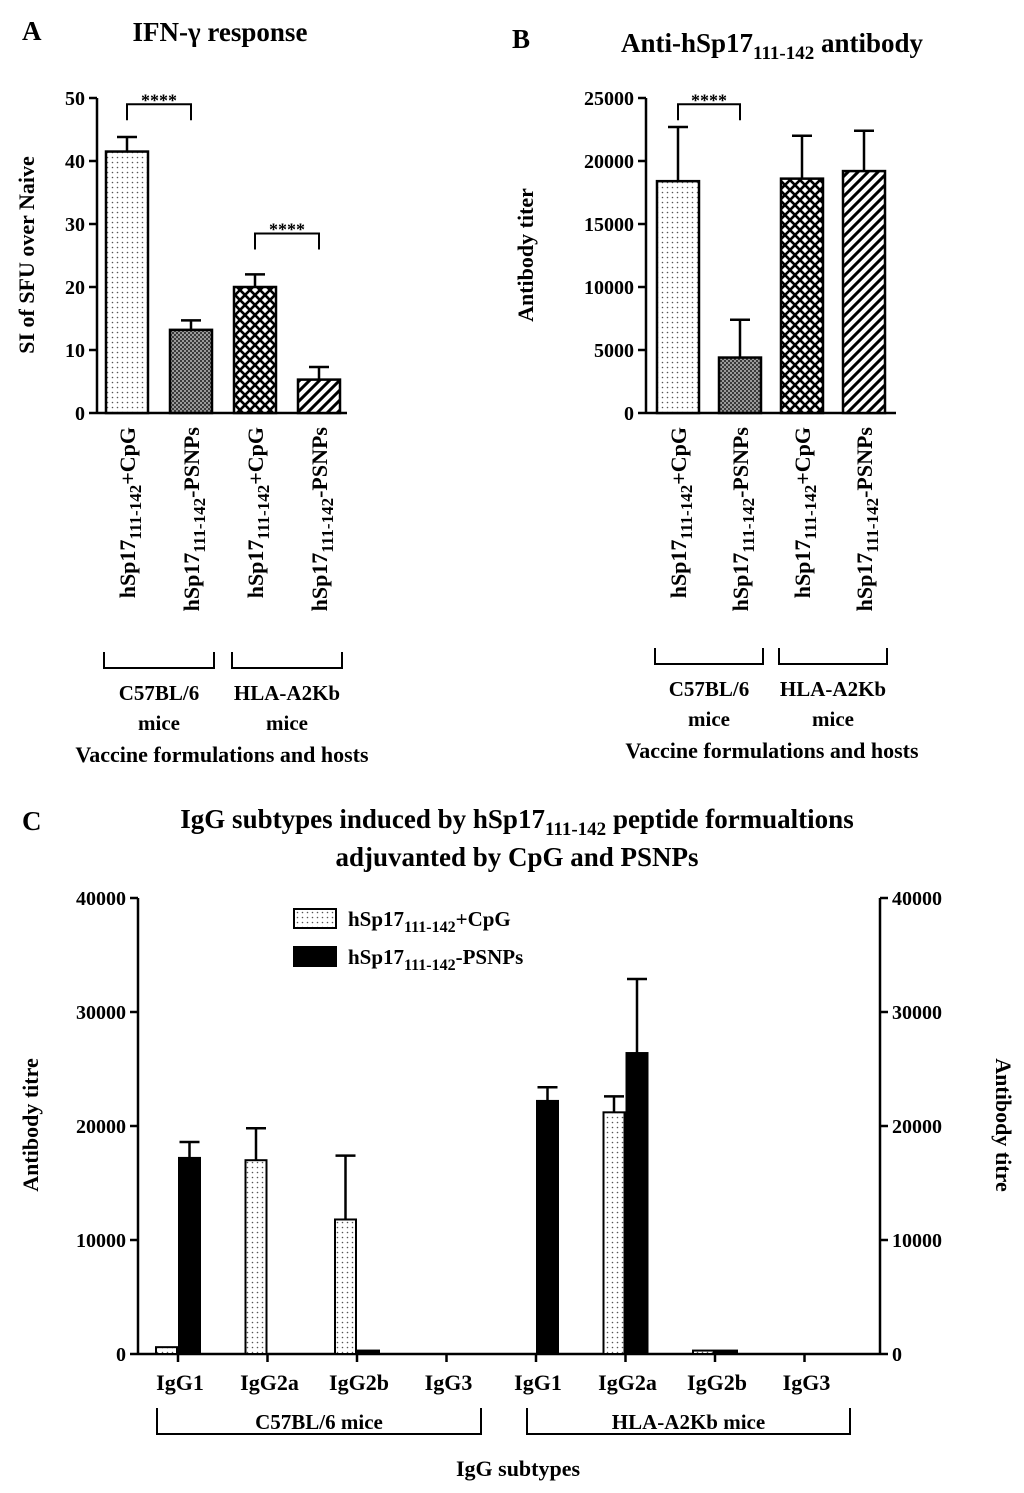  Describe the element at coordinates (917, 1013) in the screenshot. I see `panel-c-ytick-label-right: 30000` at that location.